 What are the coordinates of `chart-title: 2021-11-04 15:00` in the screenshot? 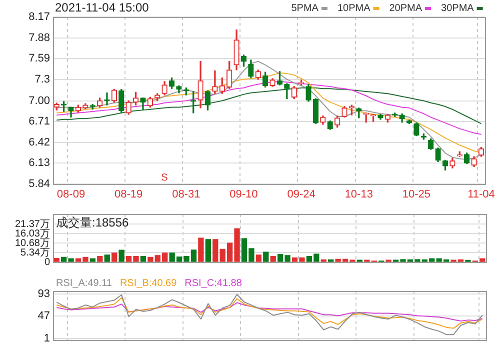 It's located at (102, 7).